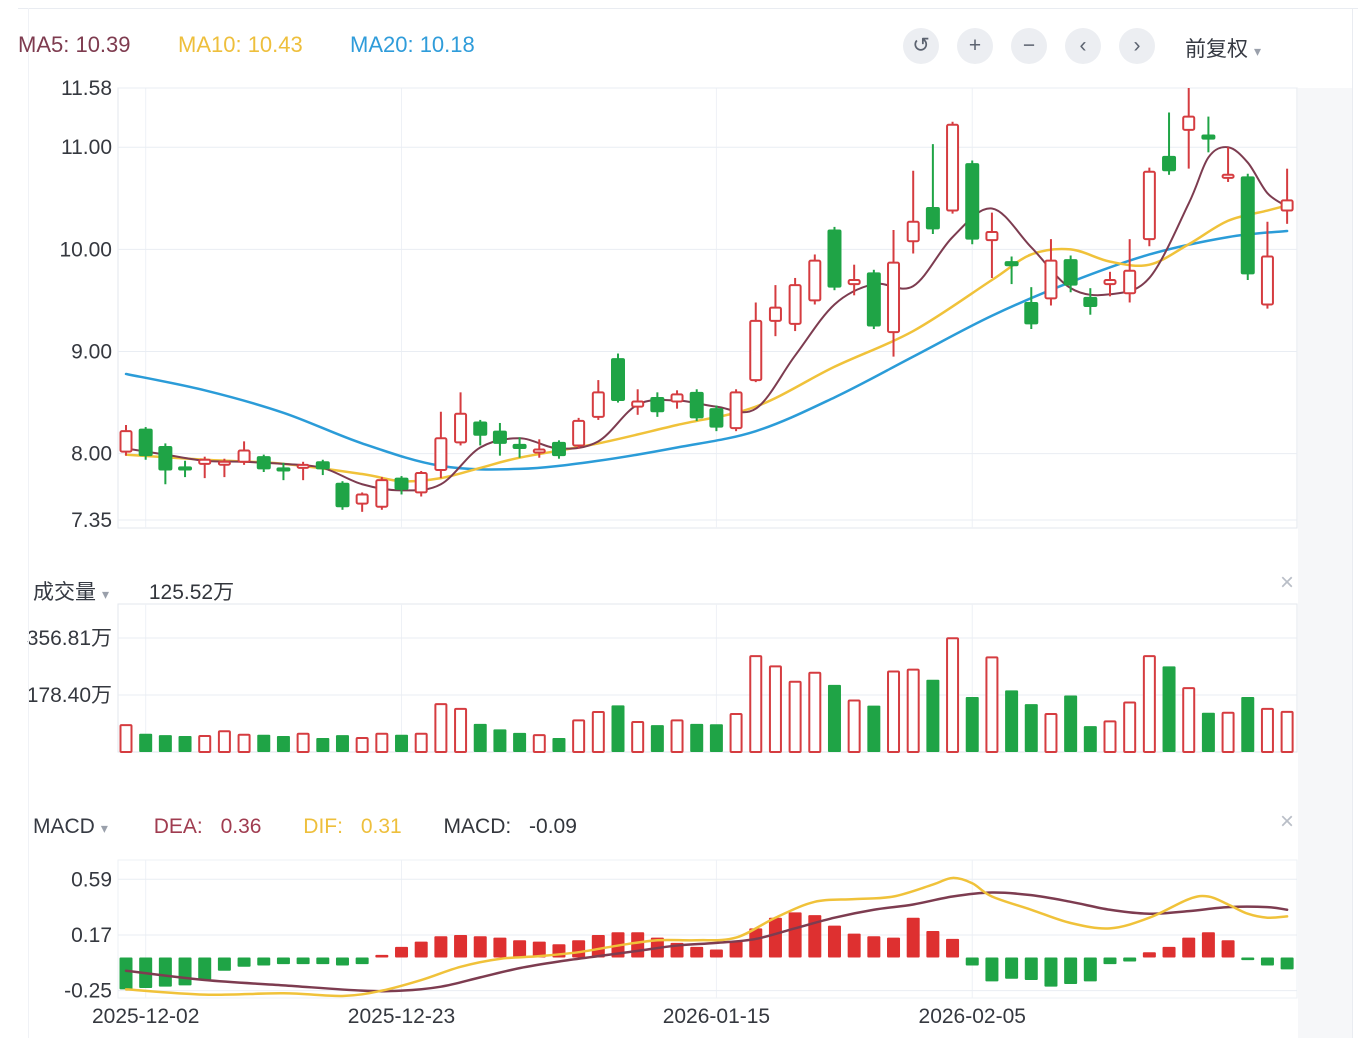 This screenshot has height=1038, width=1358. Describe the element at coordinates (706, 937) in the screenshot. I see `dif-line` at that location.